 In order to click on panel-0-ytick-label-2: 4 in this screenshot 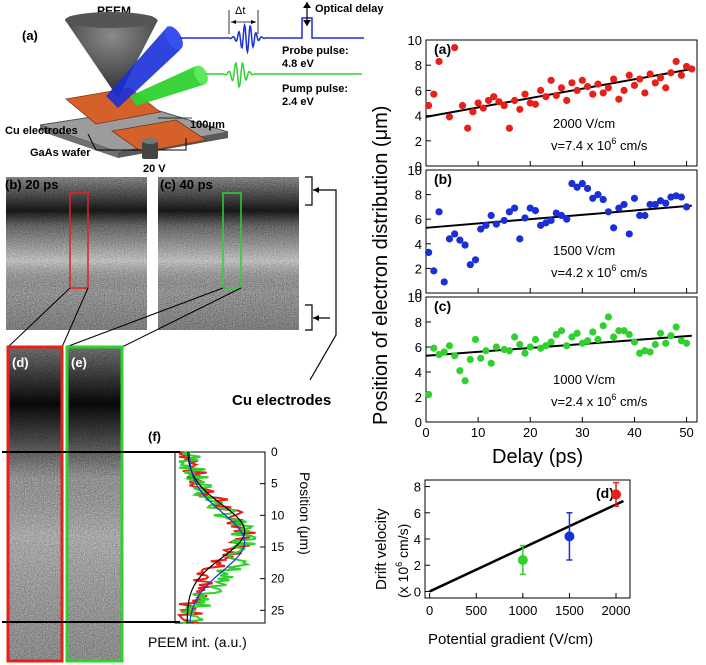, I will do `click(418, 116)`.